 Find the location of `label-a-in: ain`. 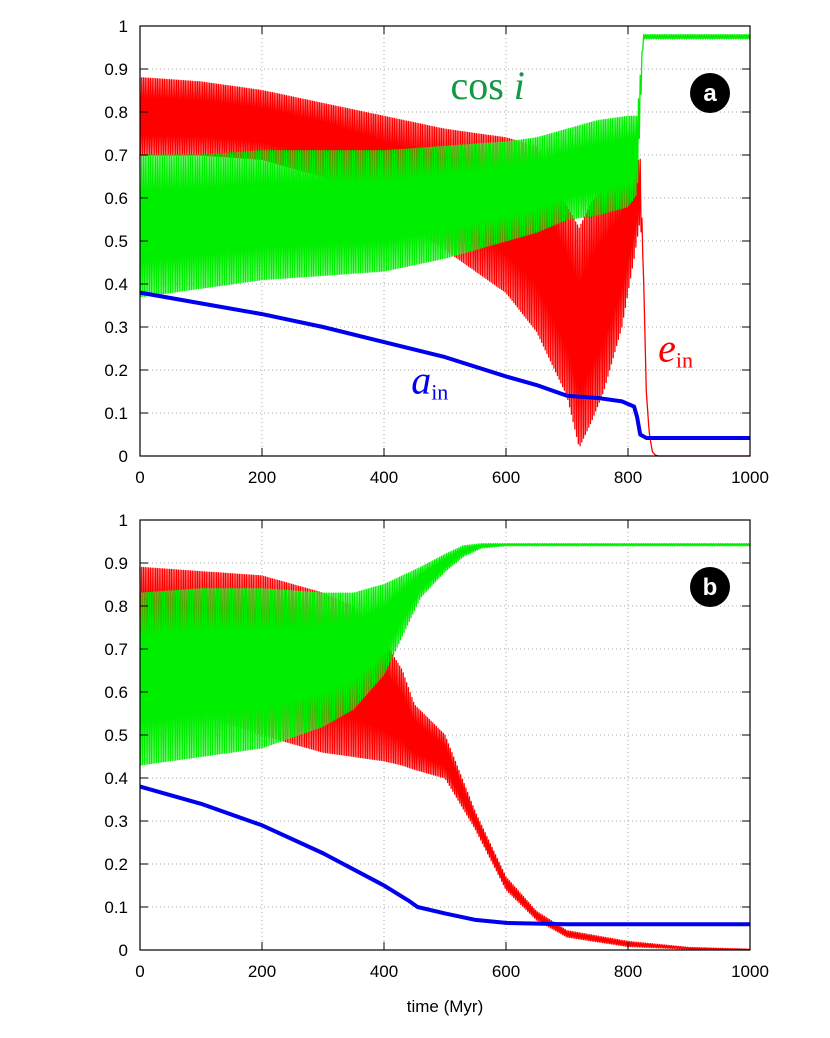

label-a-in: ain is located at coordinates (429, 381).